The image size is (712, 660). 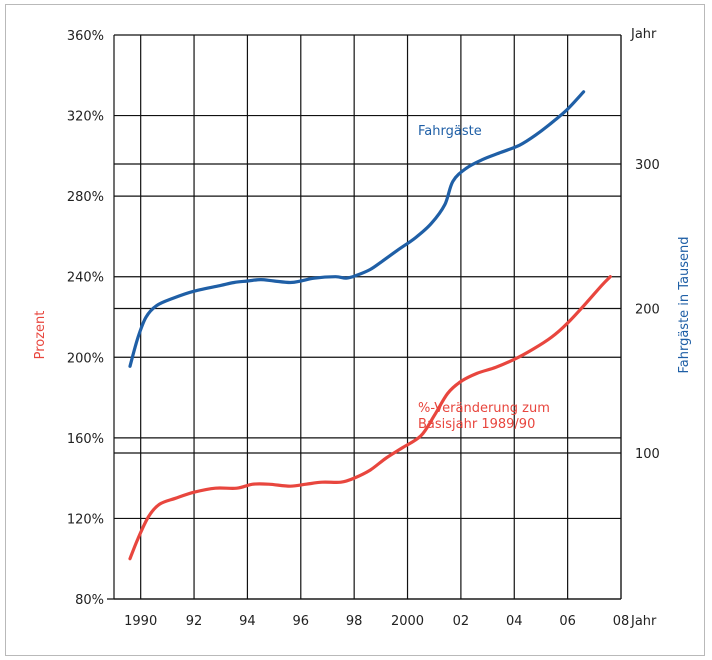 I want to click on left-tick-label: 360%, so click(x=85, y=36).